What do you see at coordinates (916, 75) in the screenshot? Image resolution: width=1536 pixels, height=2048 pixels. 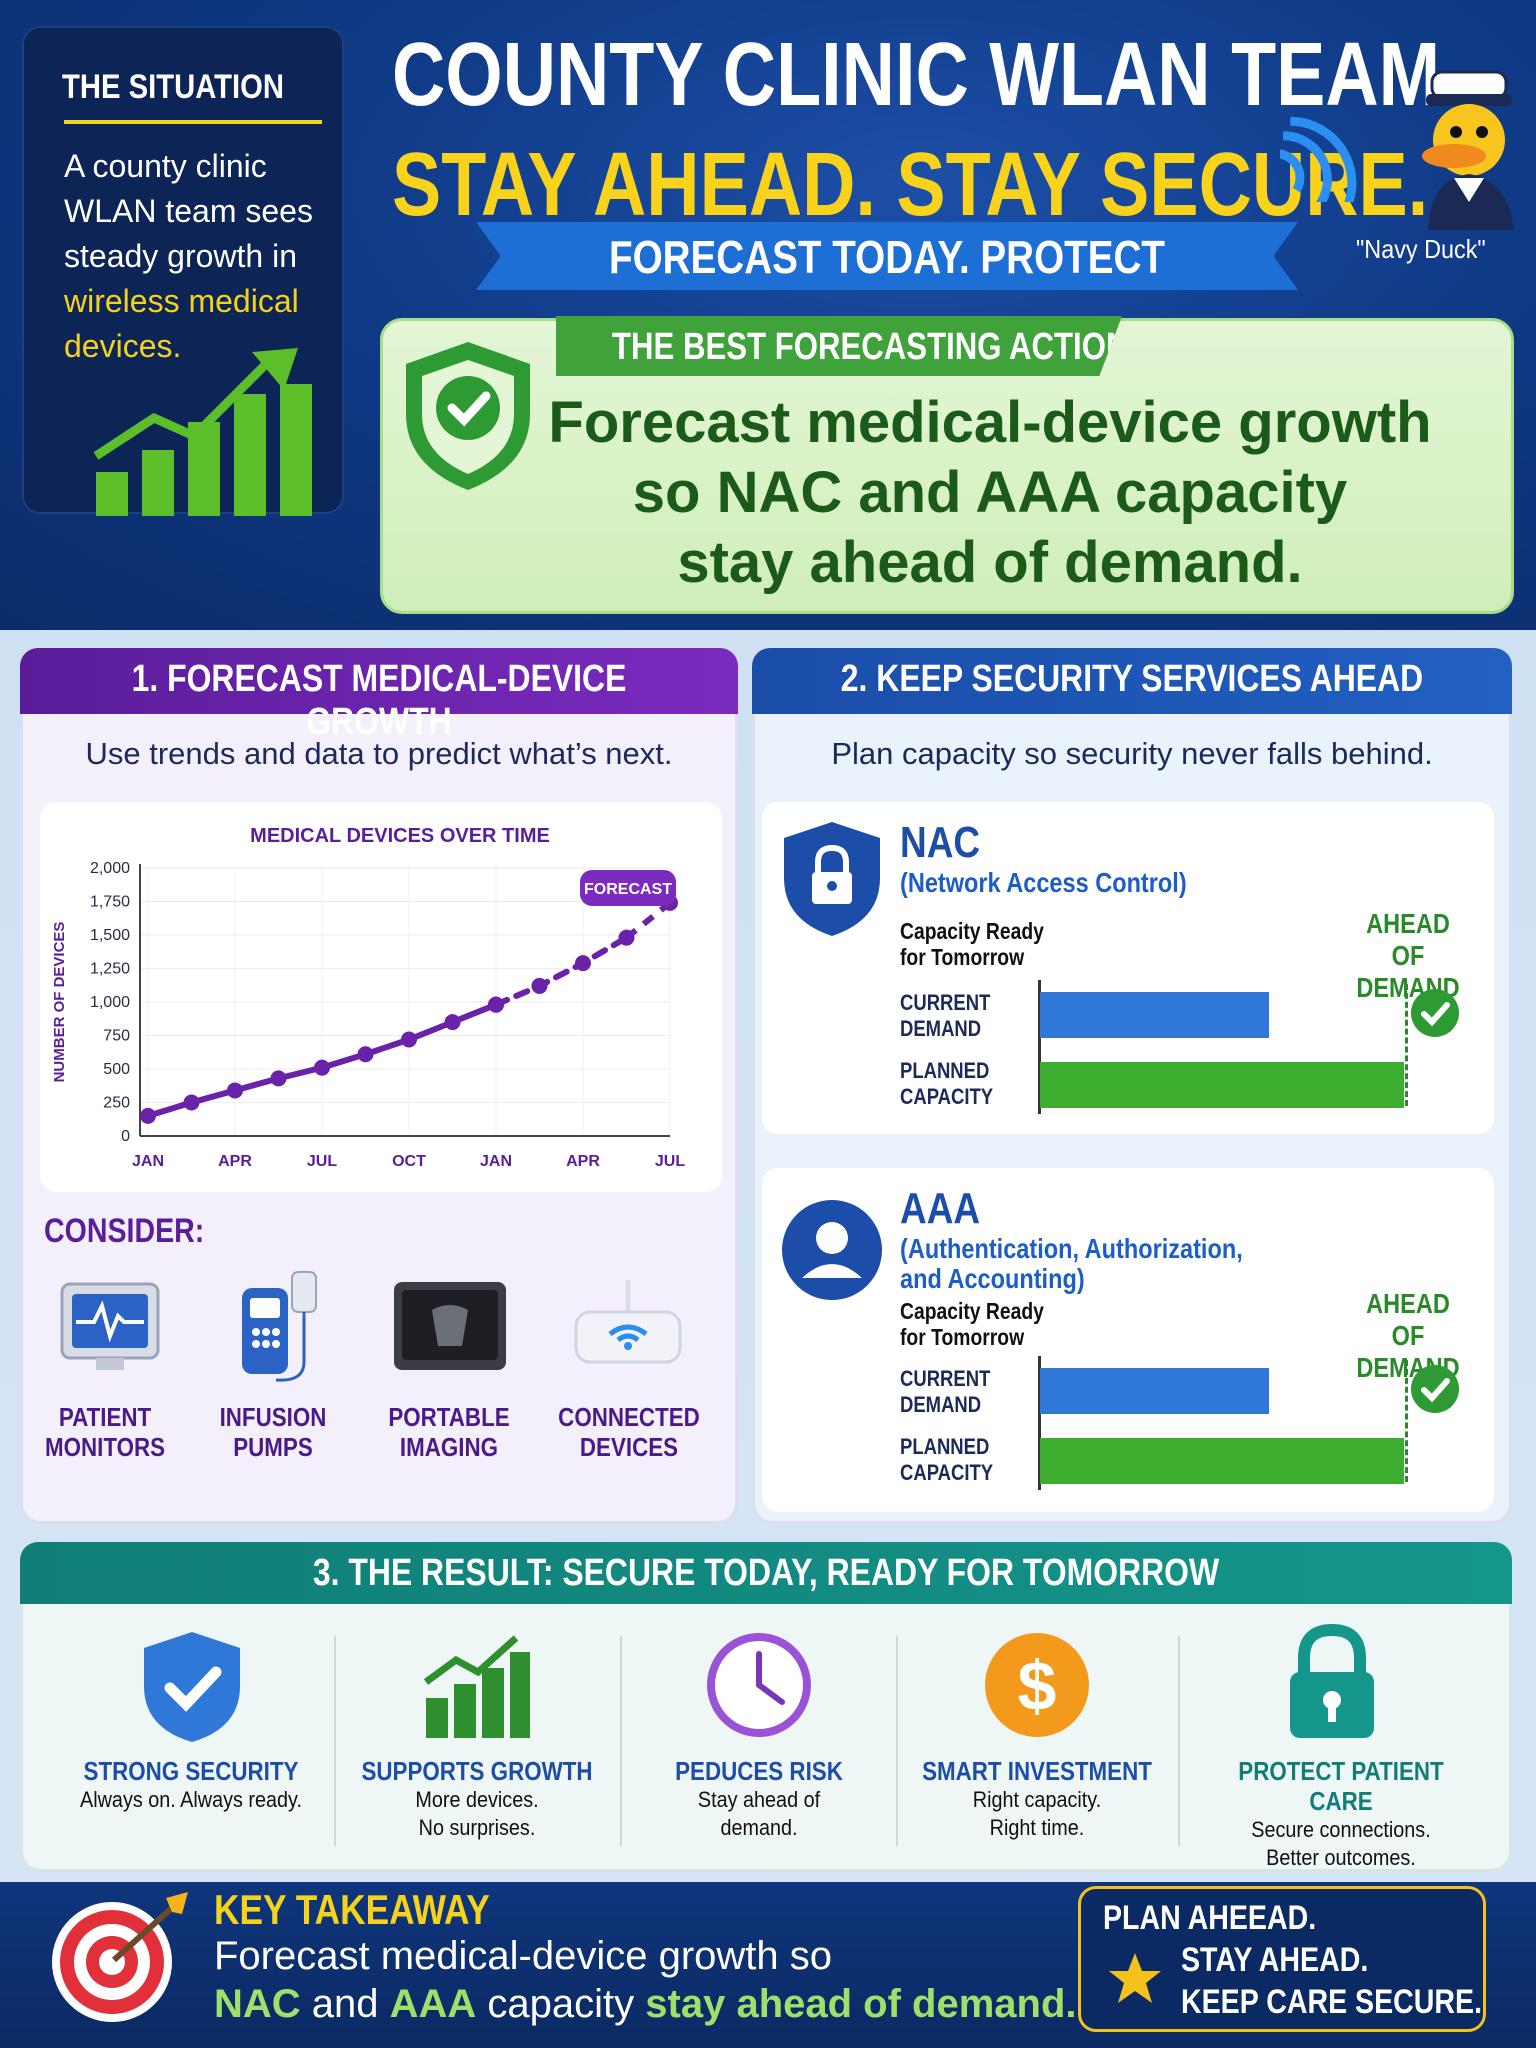 I see `page-title: COUNTY CLINIC WLAN TEAM` at bounding box center [916, 75].